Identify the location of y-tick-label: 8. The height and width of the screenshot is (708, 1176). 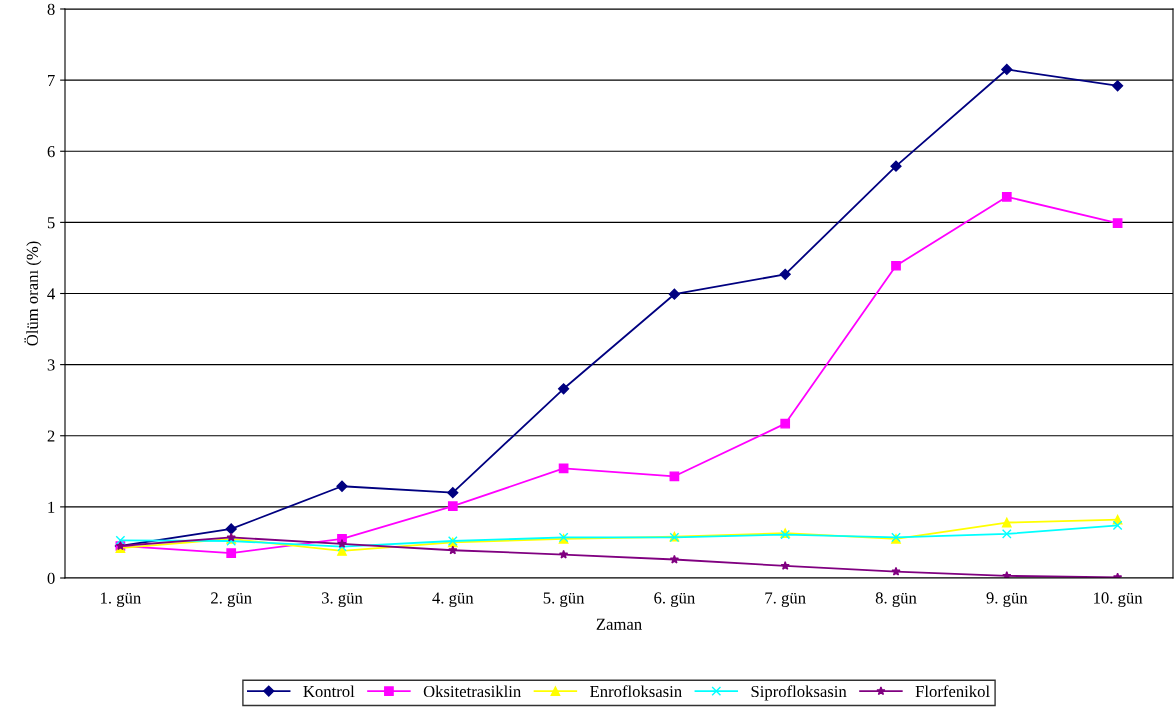
(51, 9).